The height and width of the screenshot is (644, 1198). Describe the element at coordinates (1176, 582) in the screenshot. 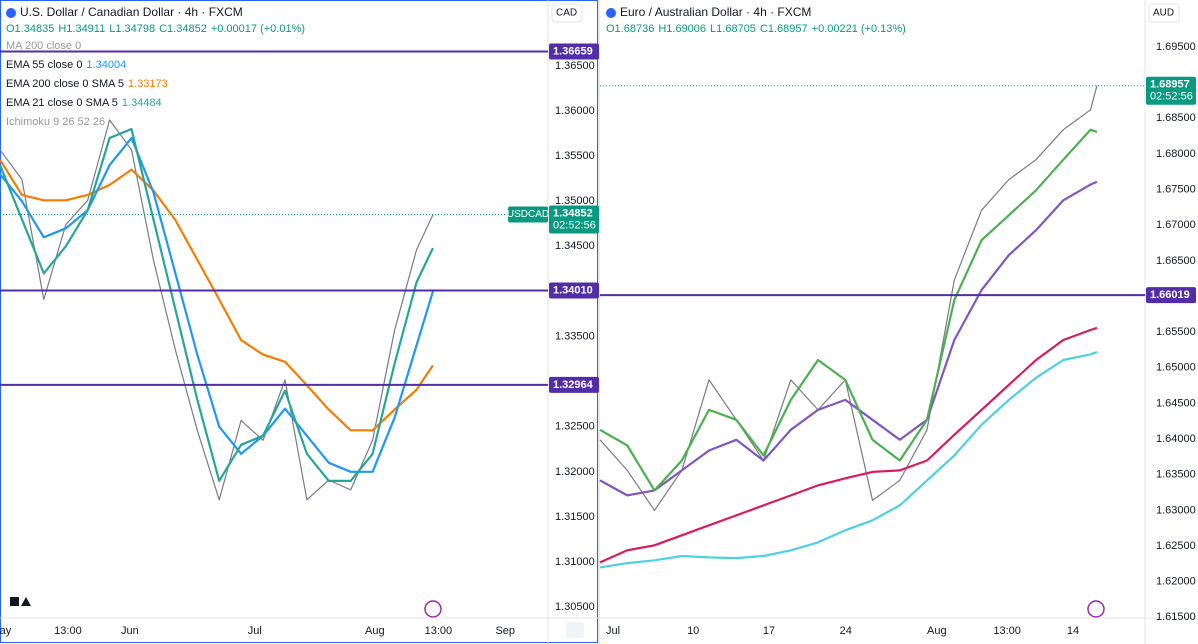

I see `y-tick-label: 1.62000` at that location.